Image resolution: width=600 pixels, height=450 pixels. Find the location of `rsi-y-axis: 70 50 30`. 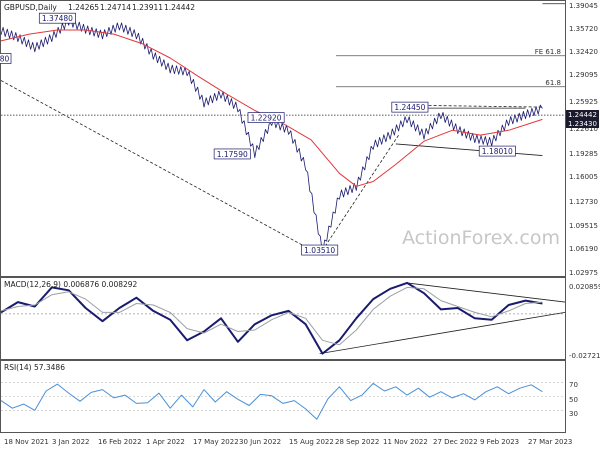

rsi-y-axis: 70 50 30 is located at coordinates (573, 399).